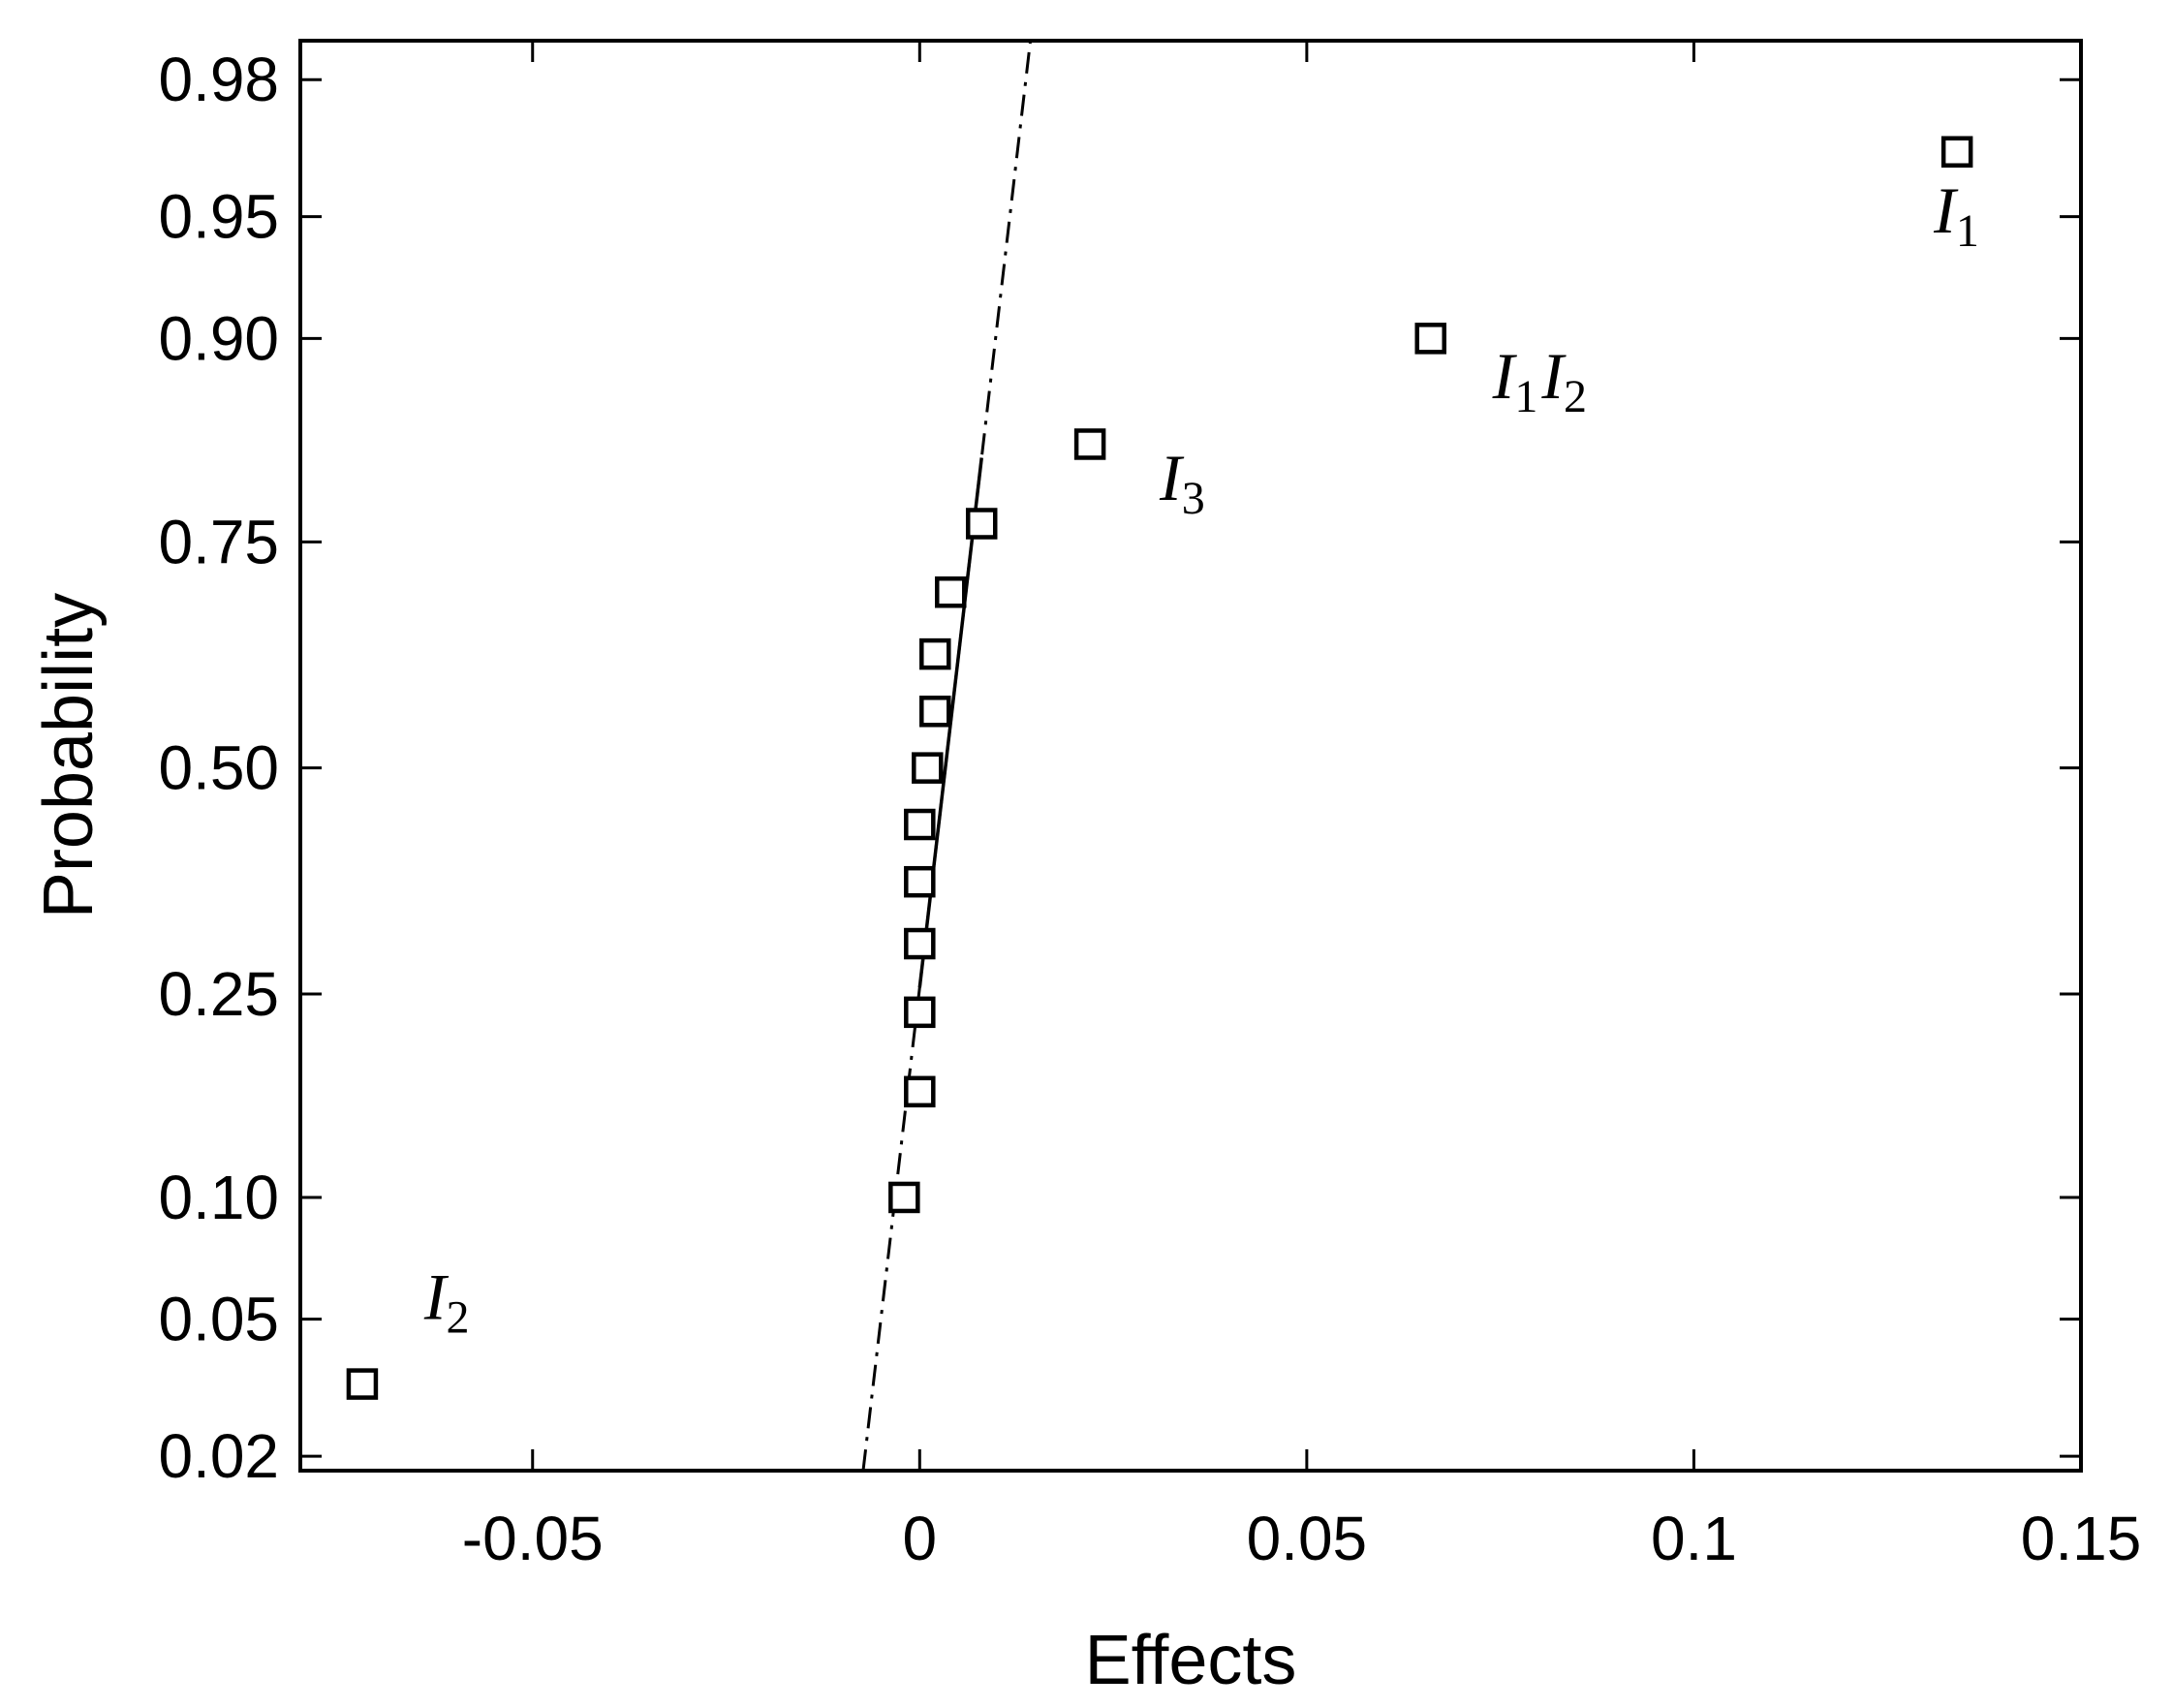 The image size is (2173, 1708). I want to click on point-annotation: I3, so click(1182, 482).